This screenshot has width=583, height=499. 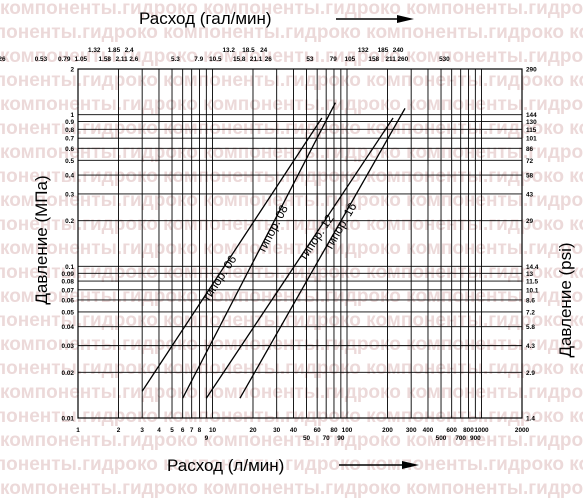 I want to click on top-tick-label: 26, so click(x=269, y=59).